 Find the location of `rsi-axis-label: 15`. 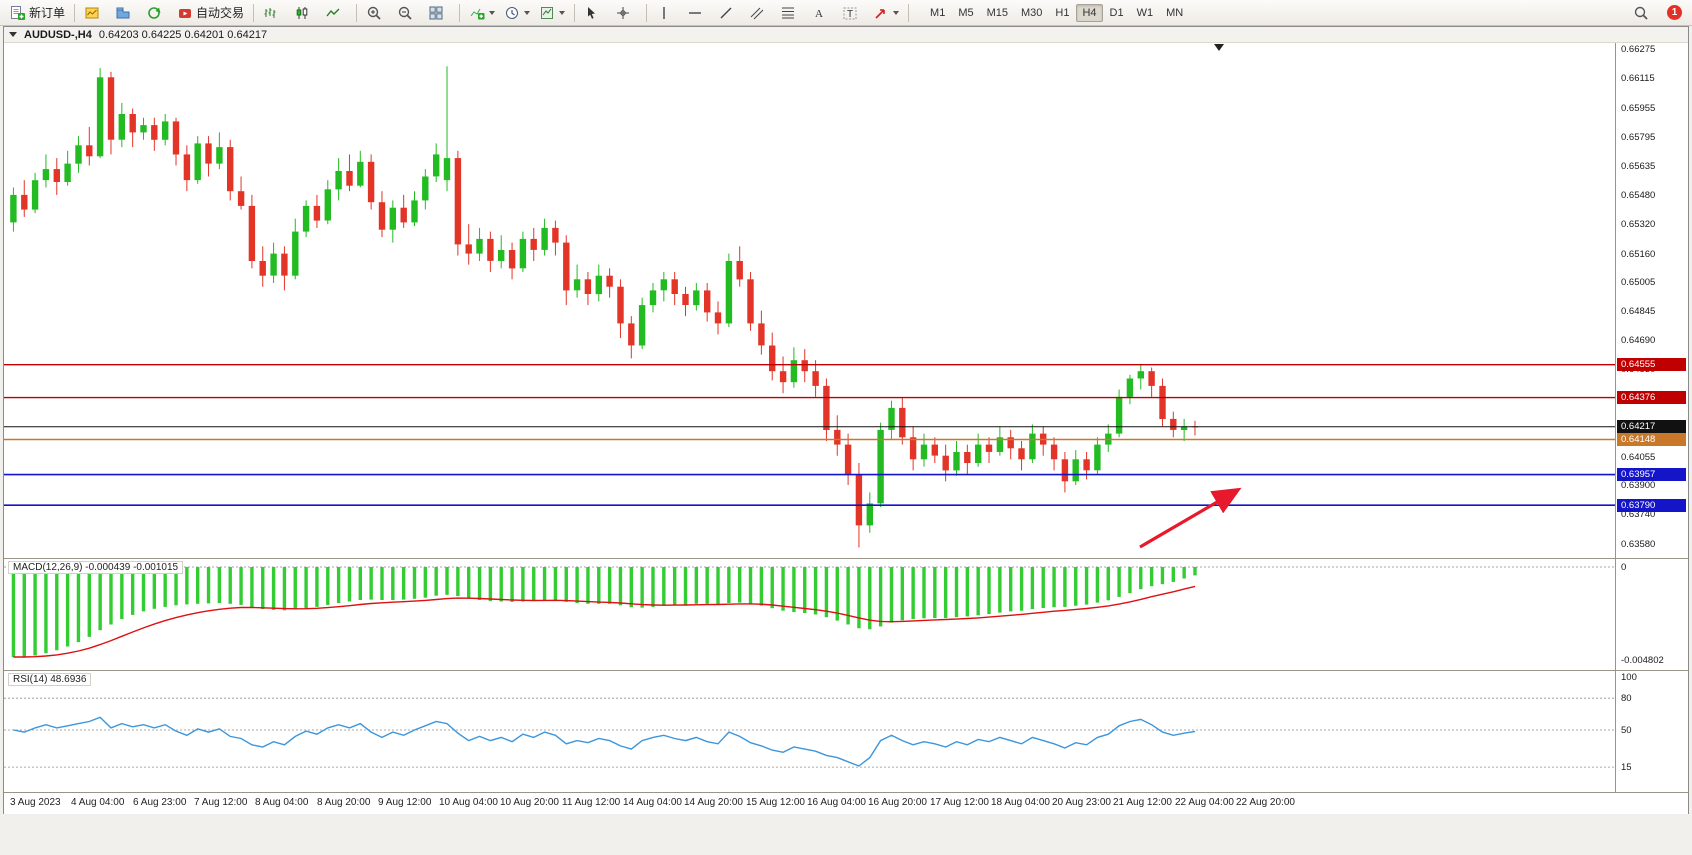

rsi-axis-label: 15 is located at coordinates (1626, 767).